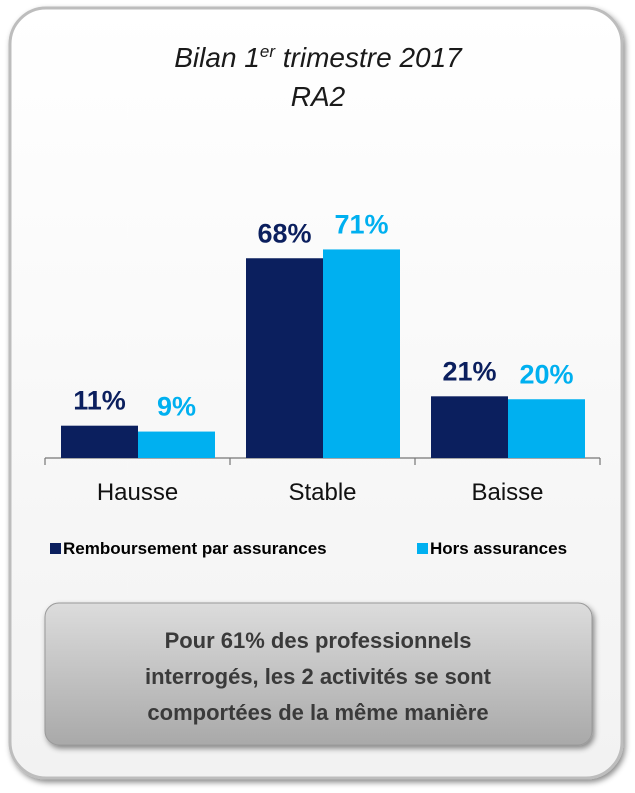 The image size is (635, 793). I want to click on value-label: 21%, so click(469, 371).